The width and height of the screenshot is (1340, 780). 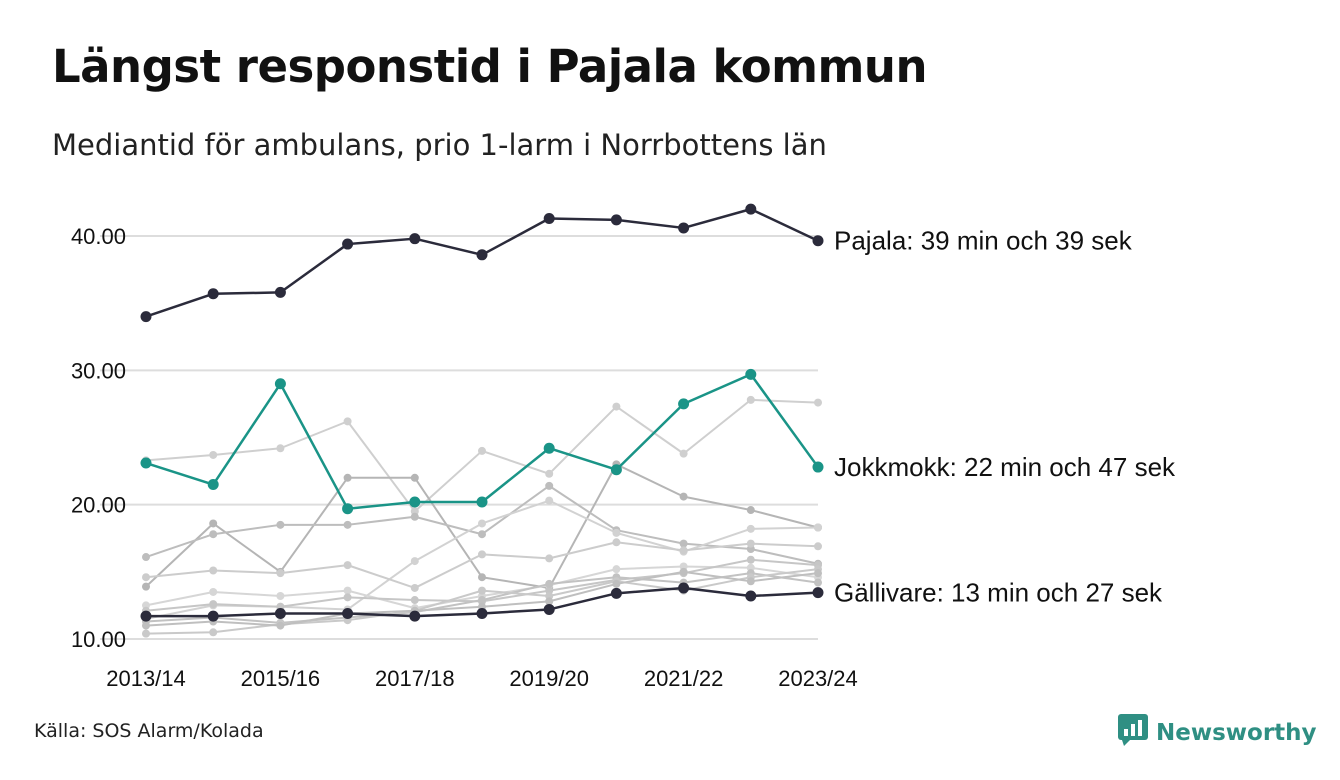 I want to click on series-pajala, so click(x=482, y=263).